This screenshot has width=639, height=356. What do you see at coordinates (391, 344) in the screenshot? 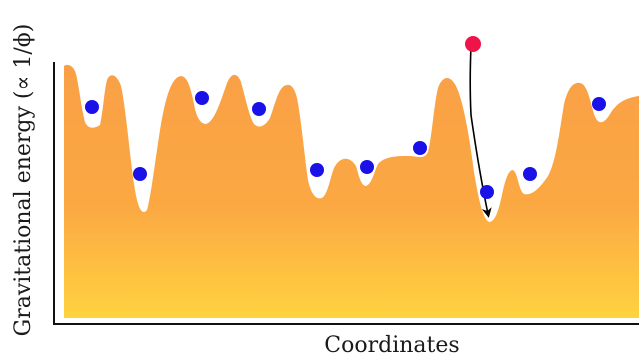
I see `x-axis-label: Coordinates` at bounding box center [391, 344].